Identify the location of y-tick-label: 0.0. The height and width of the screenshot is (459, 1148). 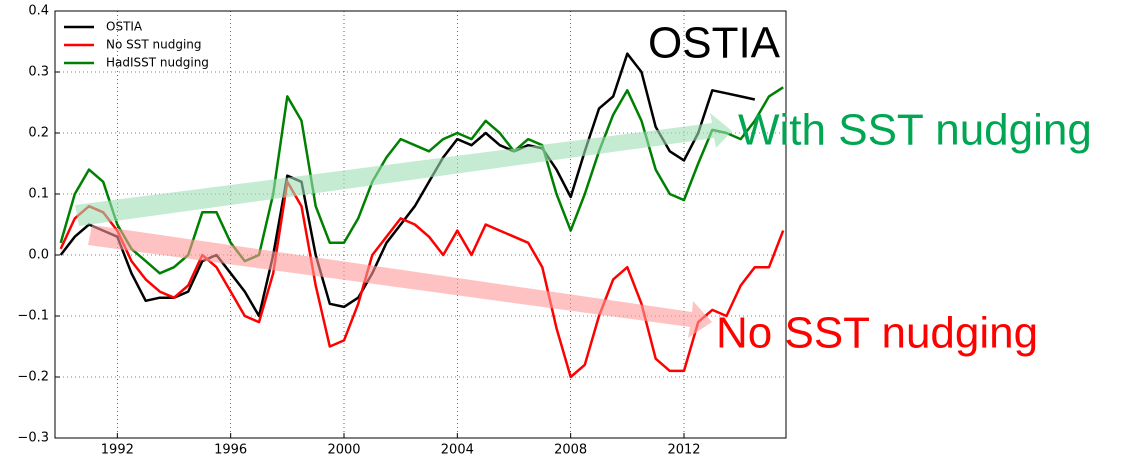
(38, 255).